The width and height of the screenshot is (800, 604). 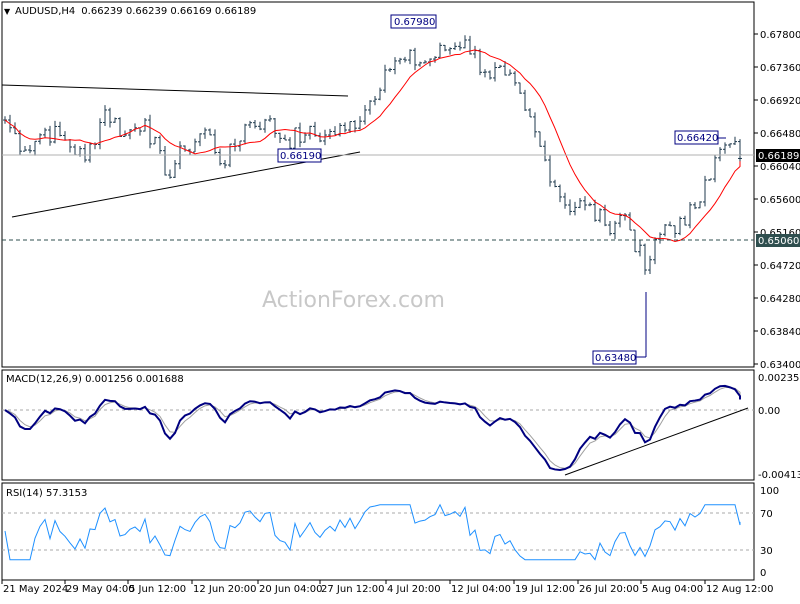 I want to click on svg-text: 0.63480, so click(x=615, y=358).